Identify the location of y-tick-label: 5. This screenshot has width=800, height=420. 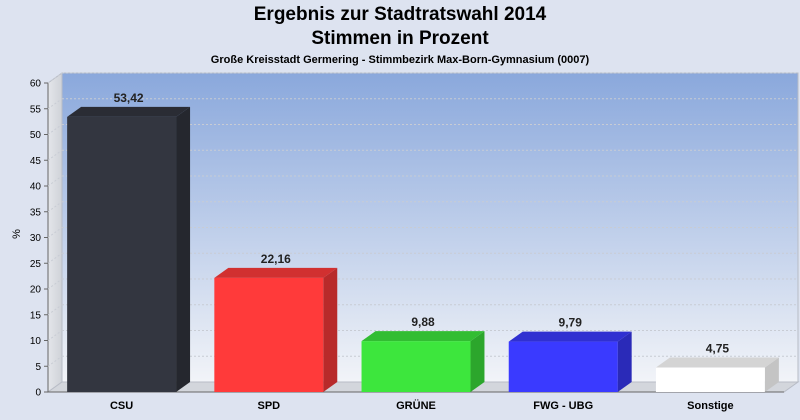
(38, 367).